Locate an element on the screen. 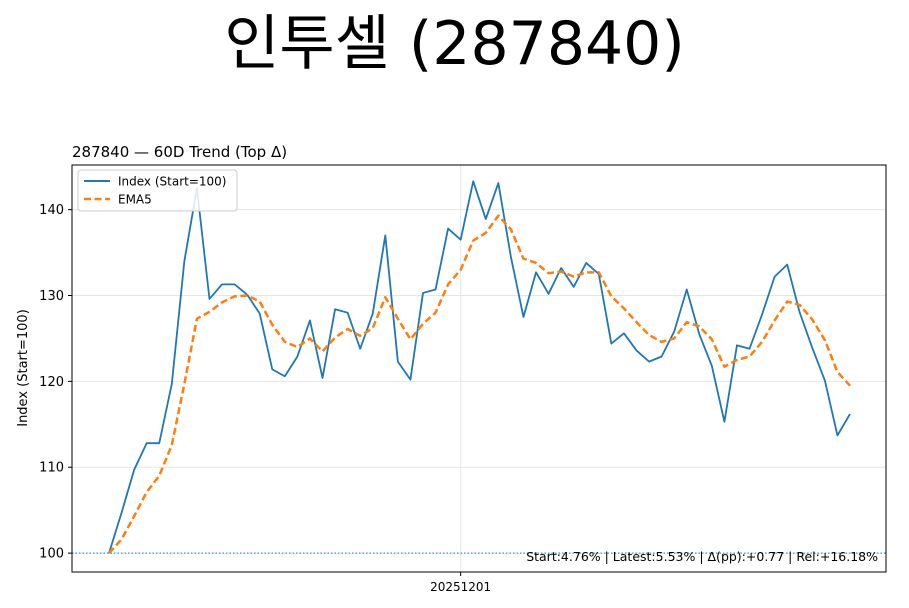 The height and width of the screenshot is (608, 909). legend: Index (Start=100) EMA5 is located at coordinates (157, 190).